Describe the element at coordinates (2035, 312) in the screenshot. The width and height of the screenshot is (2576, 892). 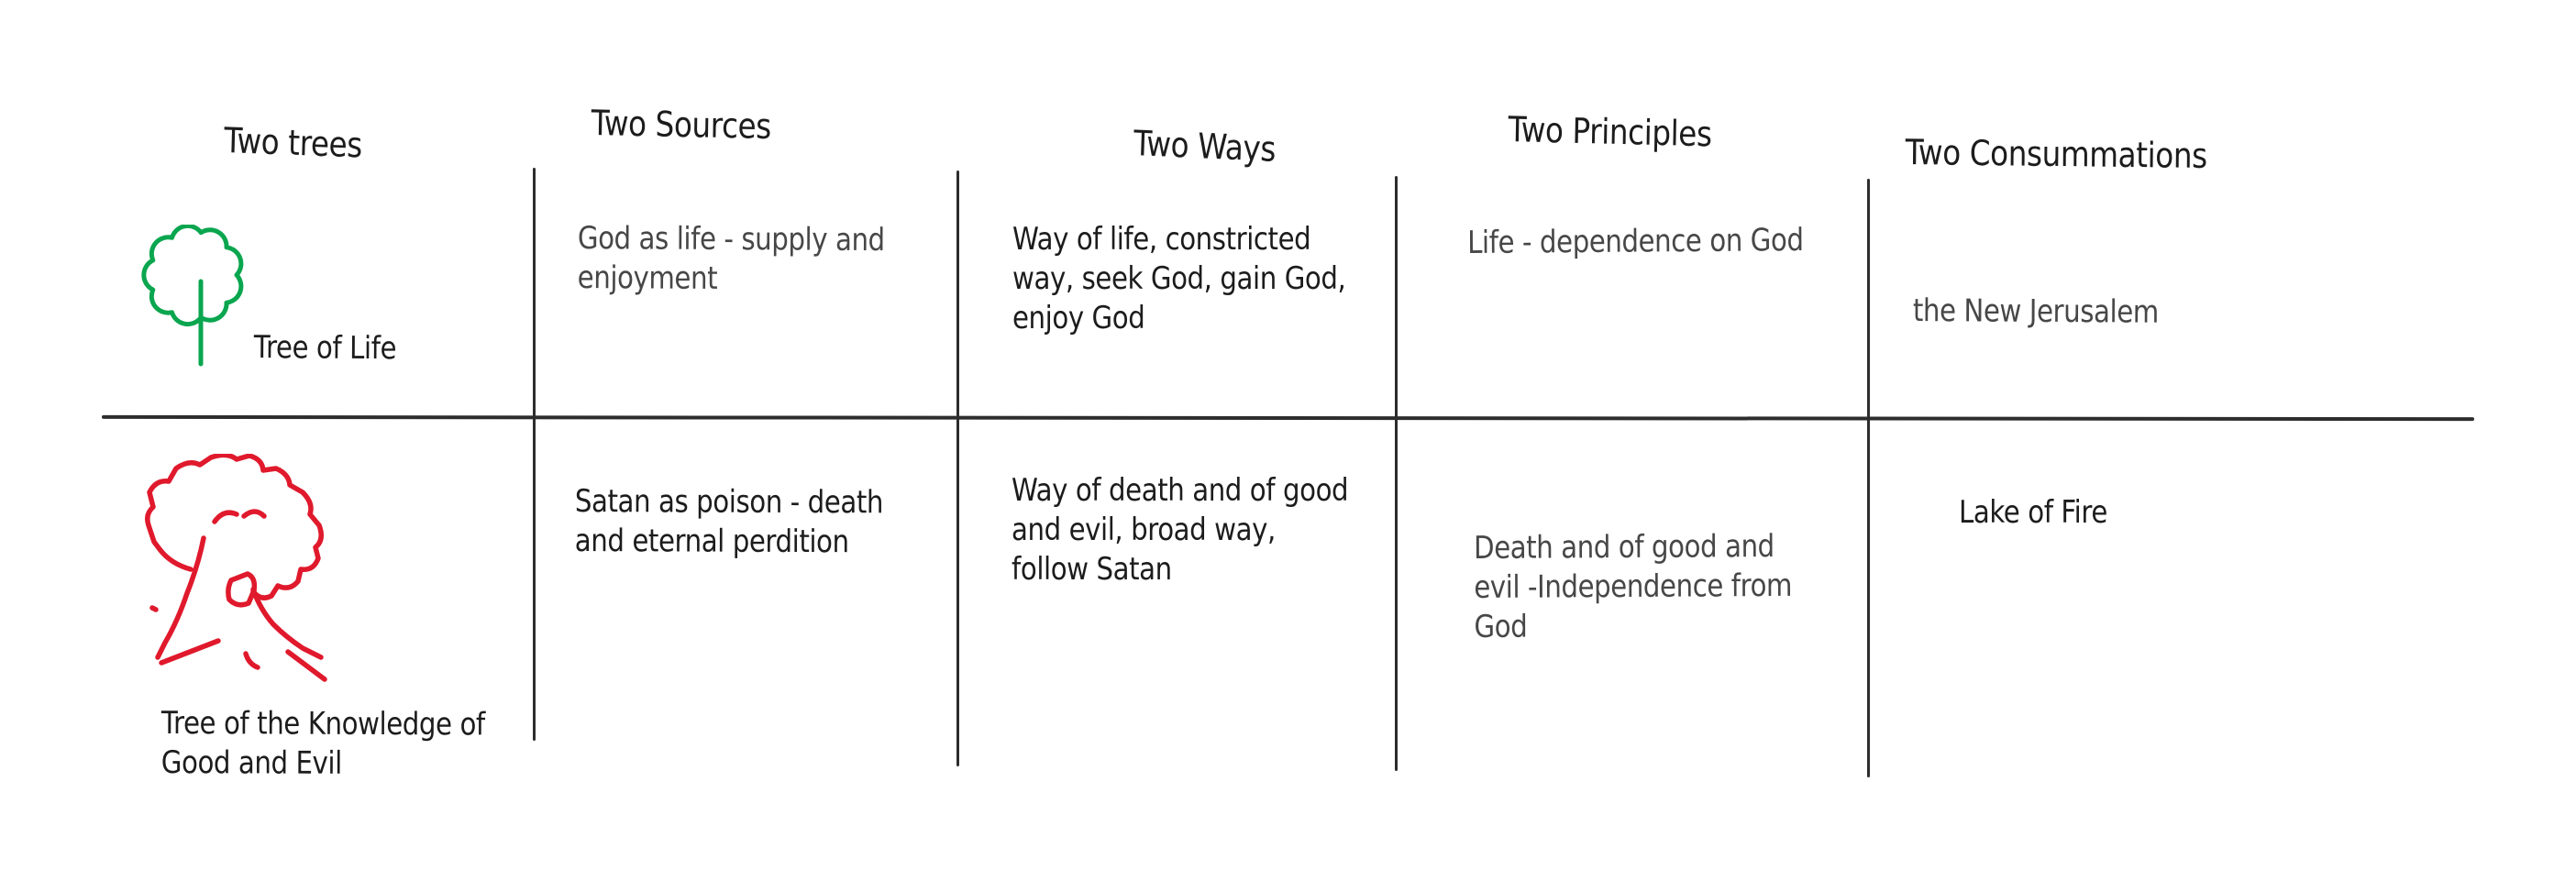
I see `cell-life-consummation: the New Jerusalem` at that location.